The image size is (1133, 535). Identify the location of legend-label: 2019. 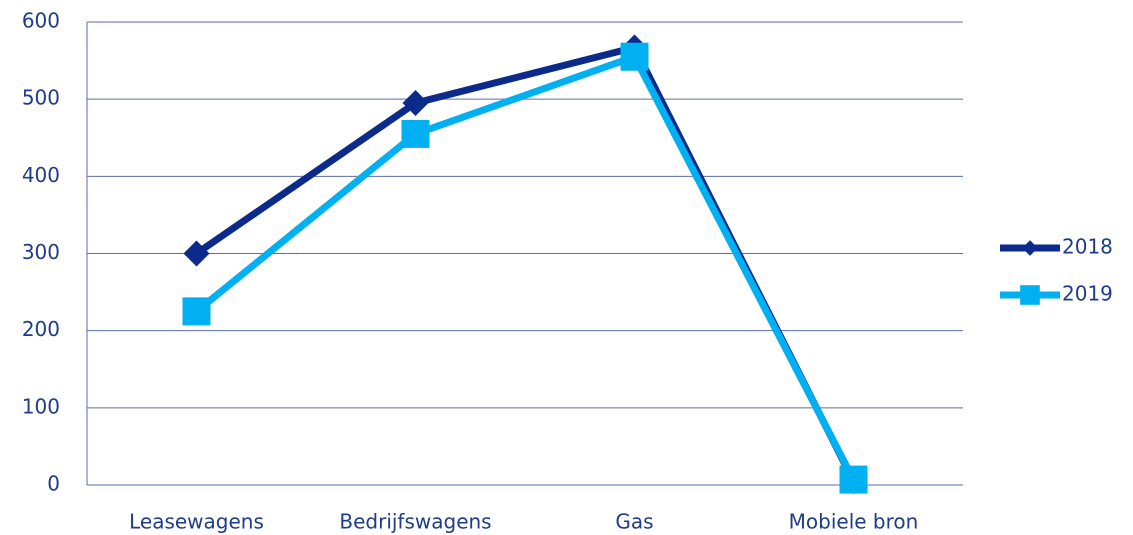
(1087, 294).